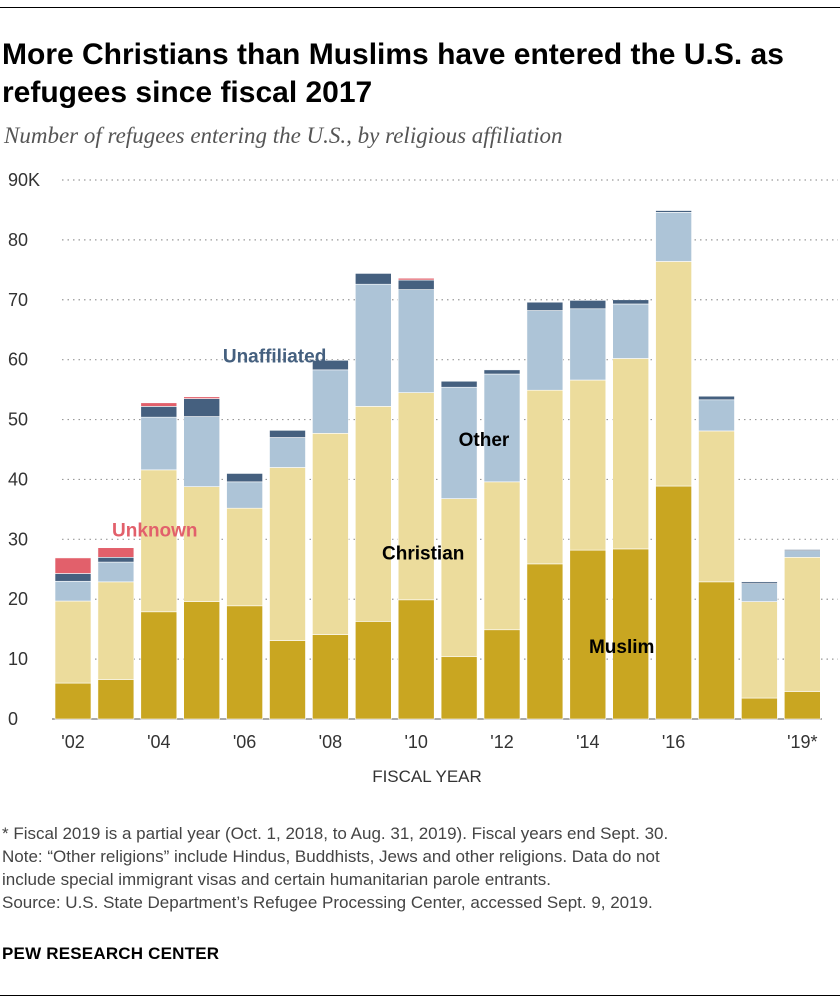  Describe the element at coordinates (415, 742) in the screenshot. I see `x-tick-label: '10` at that location.